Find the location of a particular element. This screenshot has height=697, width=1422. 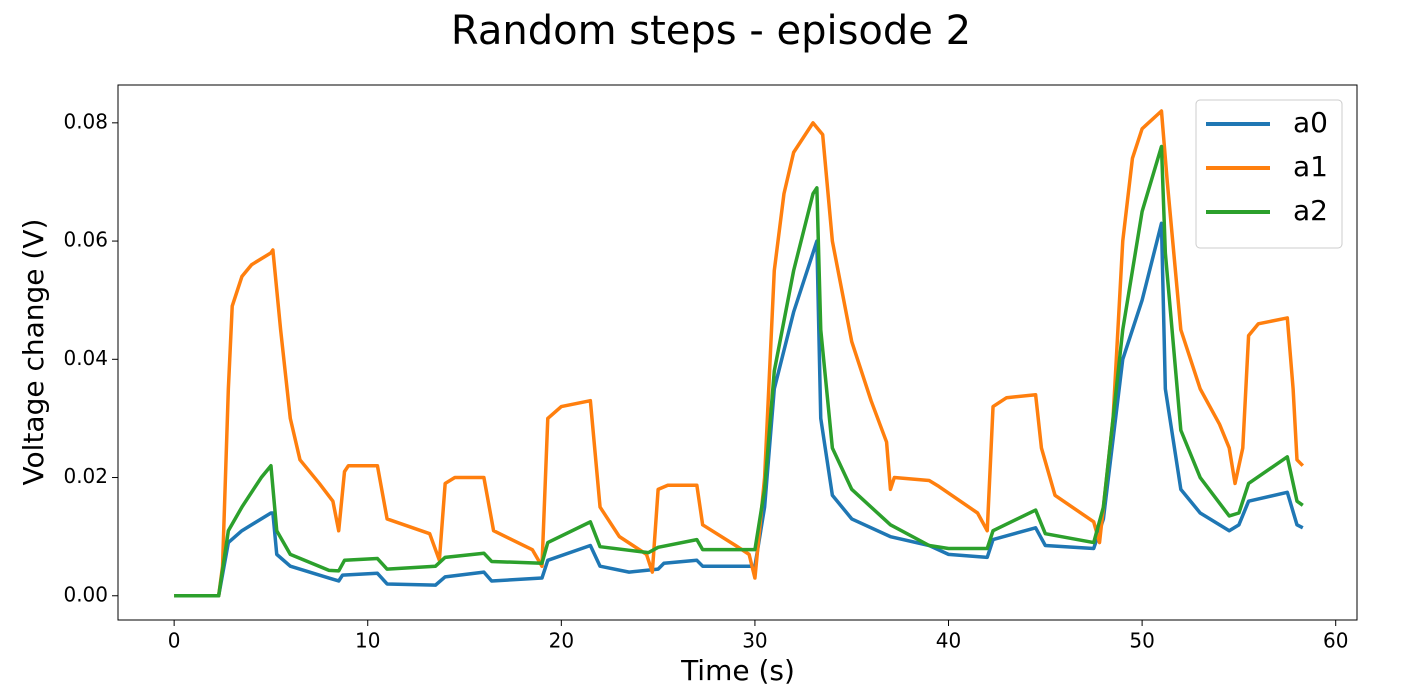

x-tick-label: 20 is located at coordinates (561, 641).